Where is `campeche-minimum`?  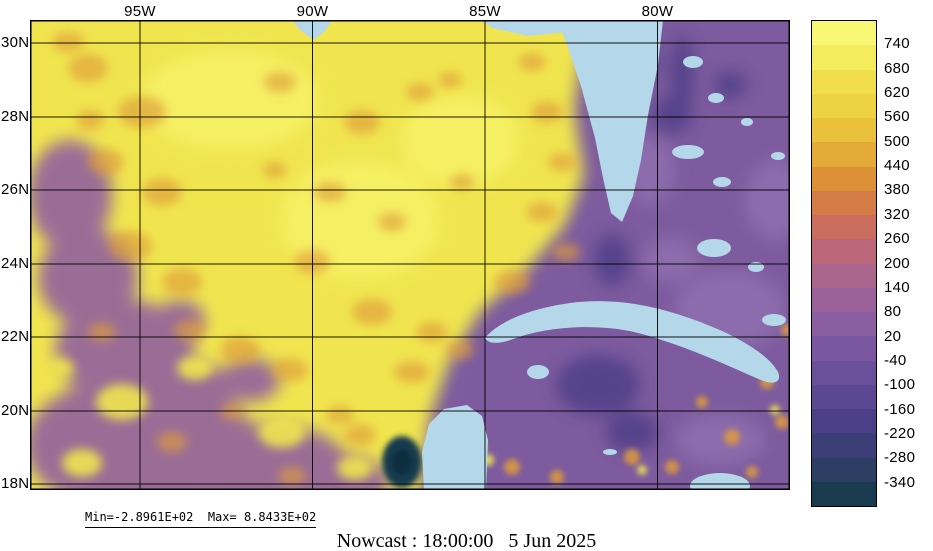
campeche-minimum is located at coordinates (402, 462).